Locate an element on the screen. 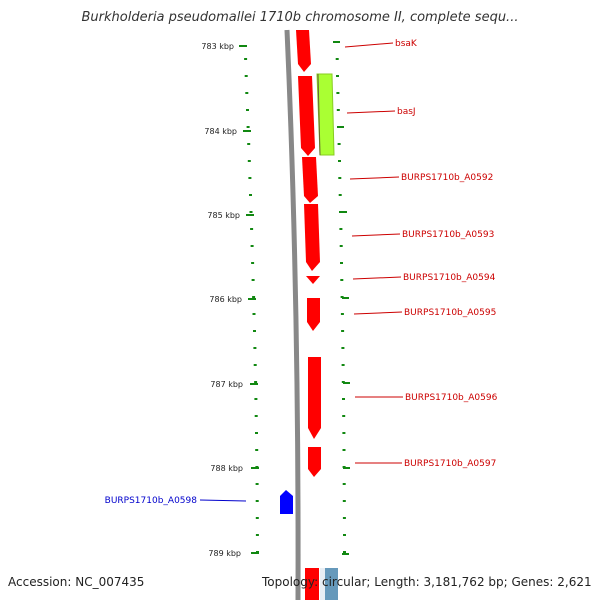 The image size is (600, 600). gene-BURPS1710b_A0592 is located at coordinates (310, 180).